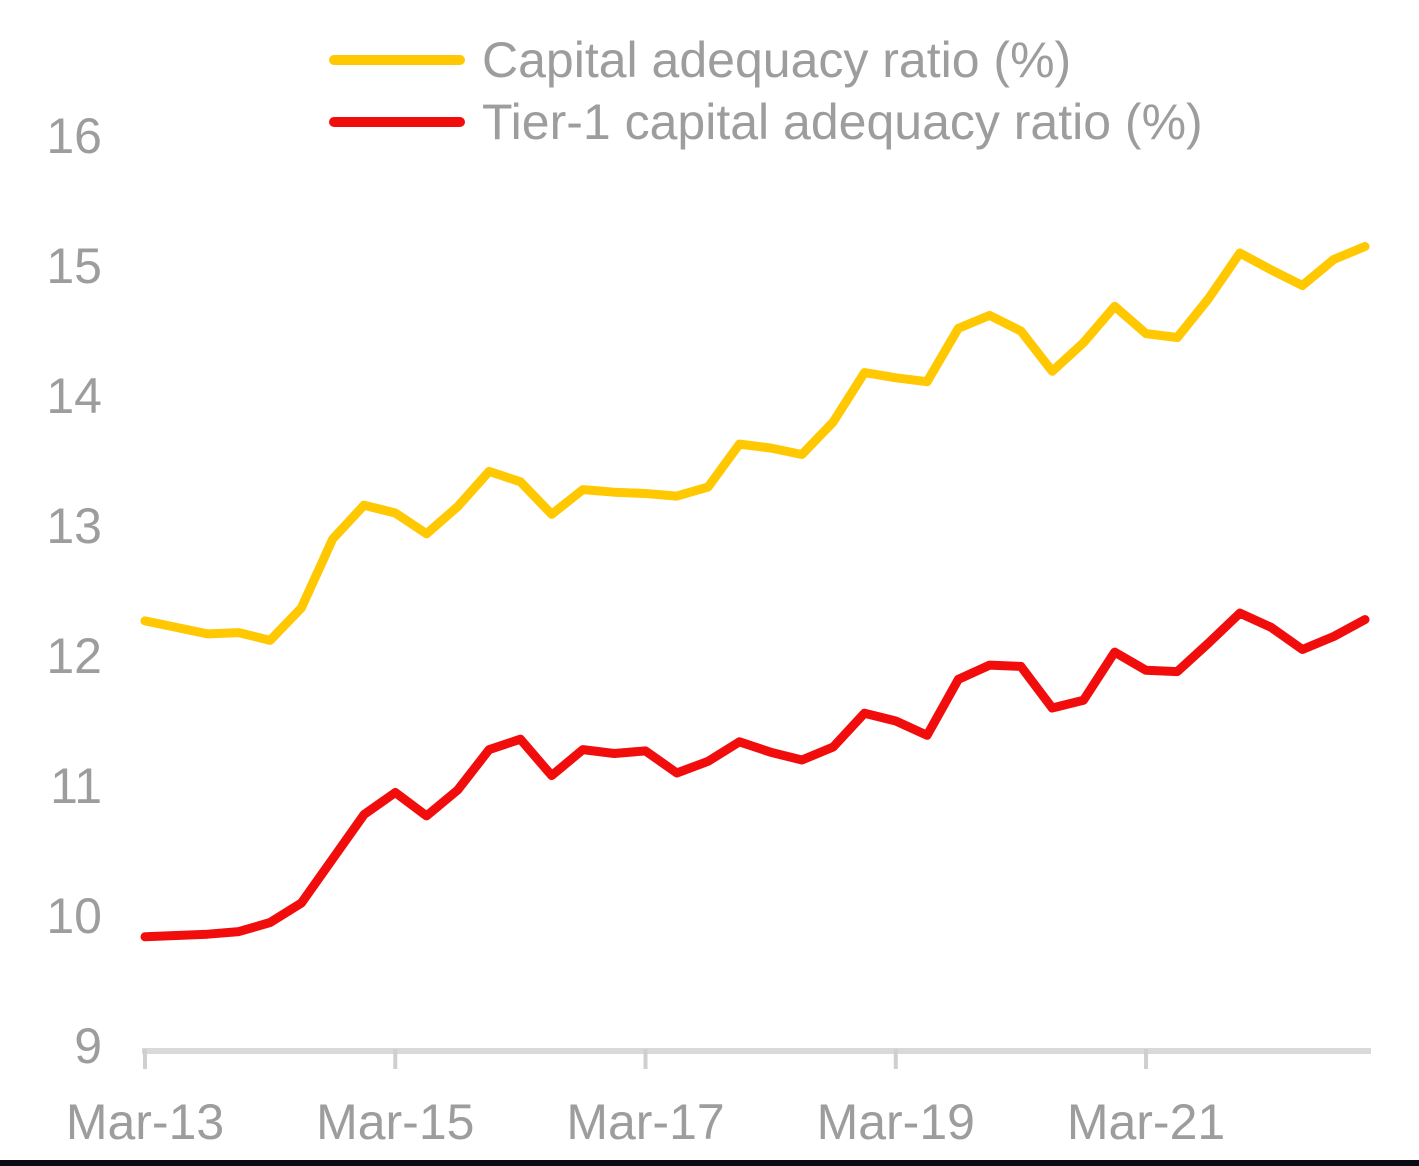 The image size is (1419, 1166). Describe the element at coordinates (395, 1122) in the screenshot. I see `x-axis-label: Mar-15` at that location.